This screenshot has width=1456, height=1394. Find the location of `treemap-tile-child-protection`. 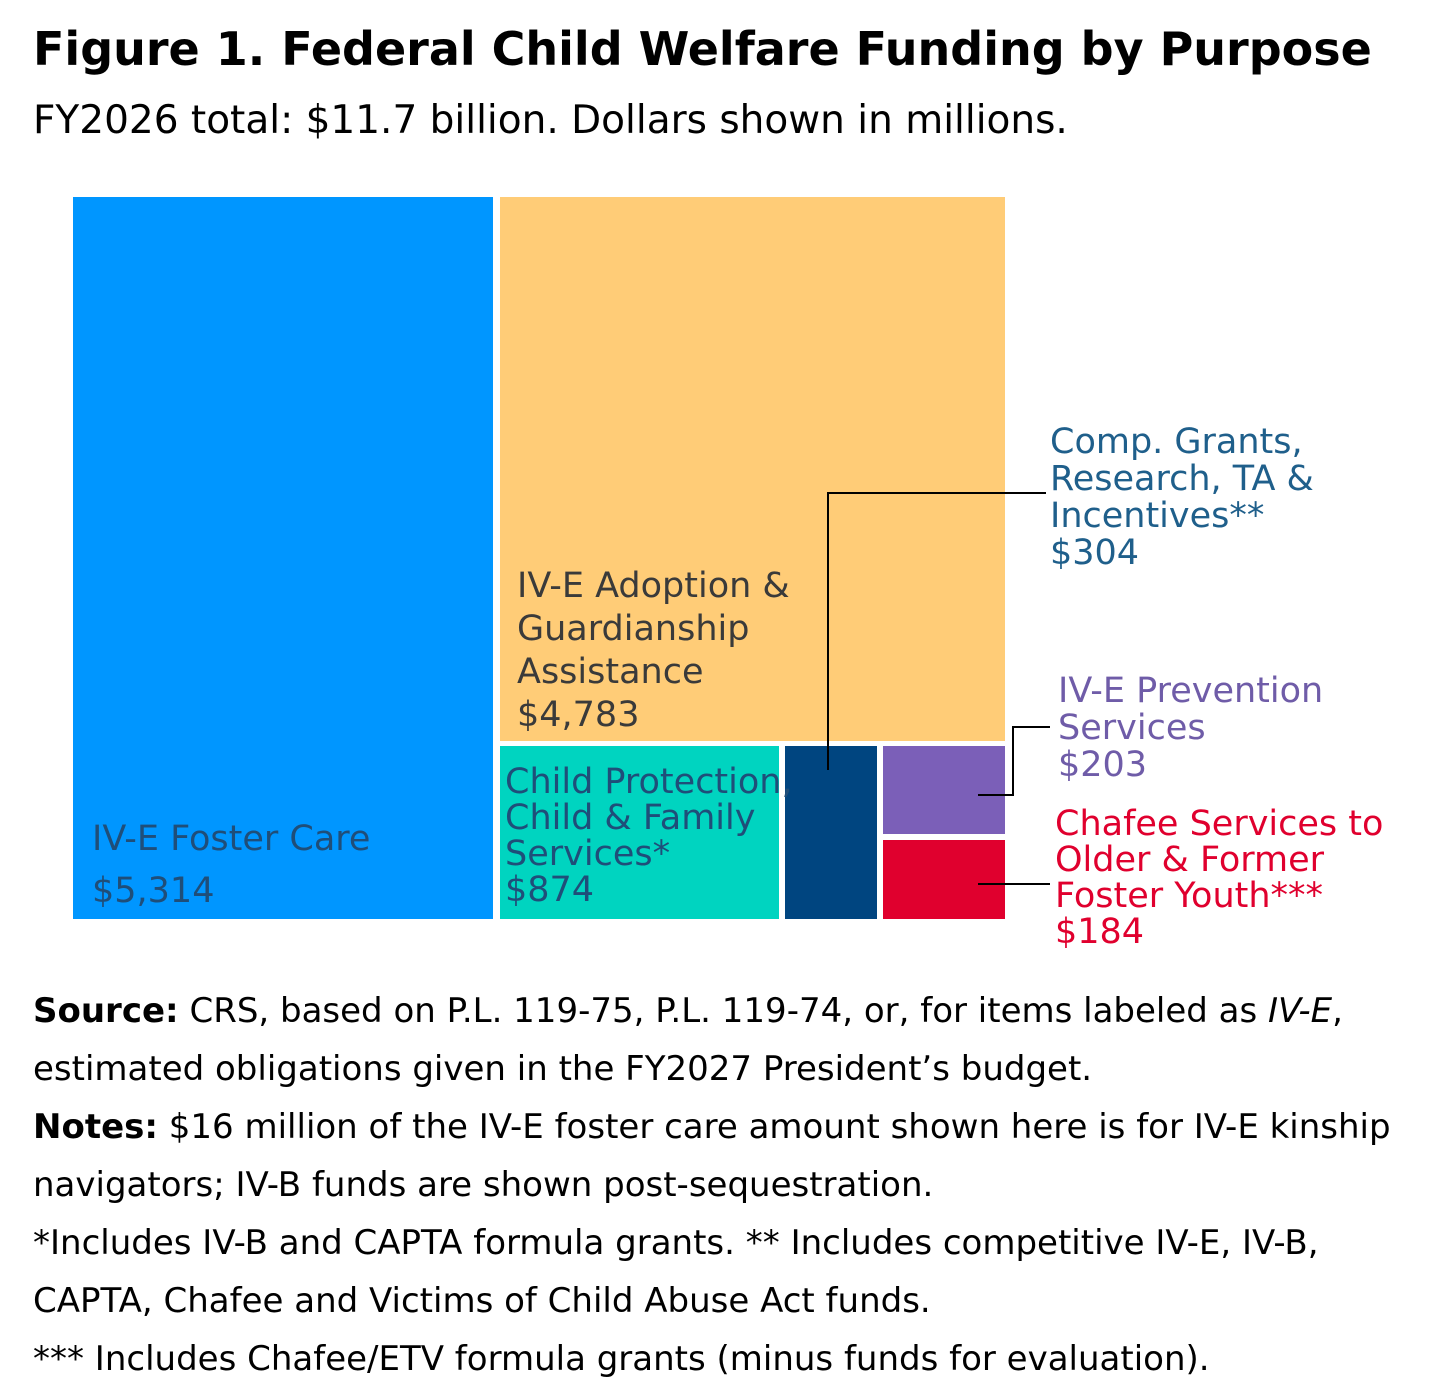

treemap-tile-child-protection is located at coordinates (639, 832).